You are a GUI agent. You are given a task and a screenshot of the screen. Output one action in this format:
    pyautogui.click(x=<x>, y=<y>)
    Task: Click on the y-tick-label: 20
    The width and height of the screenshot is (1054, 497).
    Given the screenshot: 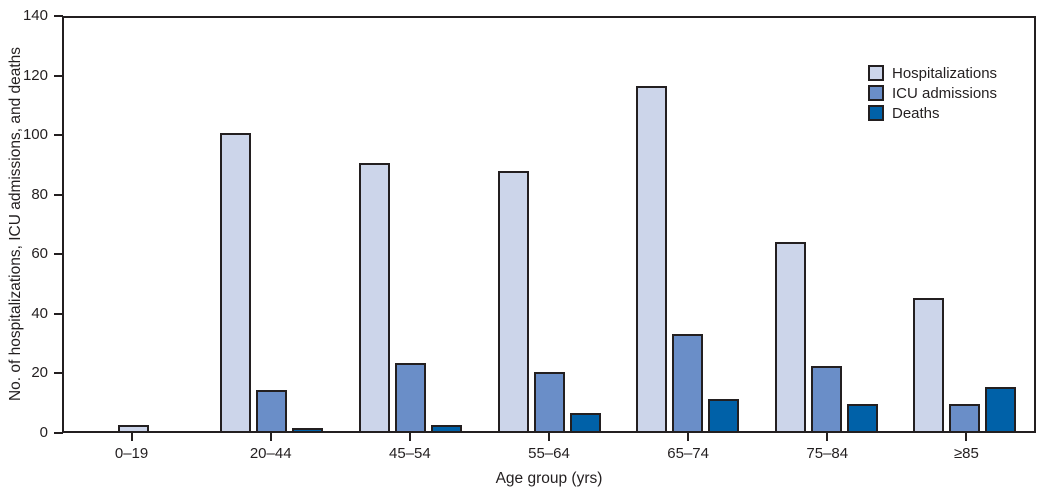 What is the action you would take?
    pyautogui.click(x=39, y=373)
    